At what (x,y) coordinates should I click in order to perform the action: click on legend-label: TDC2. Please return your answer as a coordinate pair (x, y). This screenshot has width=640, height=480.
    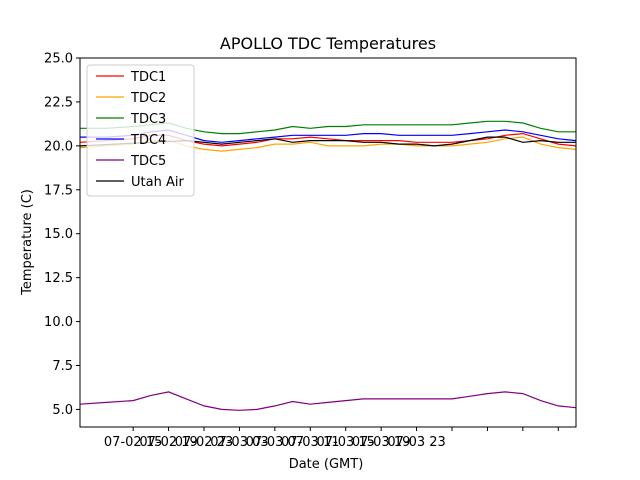
    Looking at the image, I should click on (148, 98).